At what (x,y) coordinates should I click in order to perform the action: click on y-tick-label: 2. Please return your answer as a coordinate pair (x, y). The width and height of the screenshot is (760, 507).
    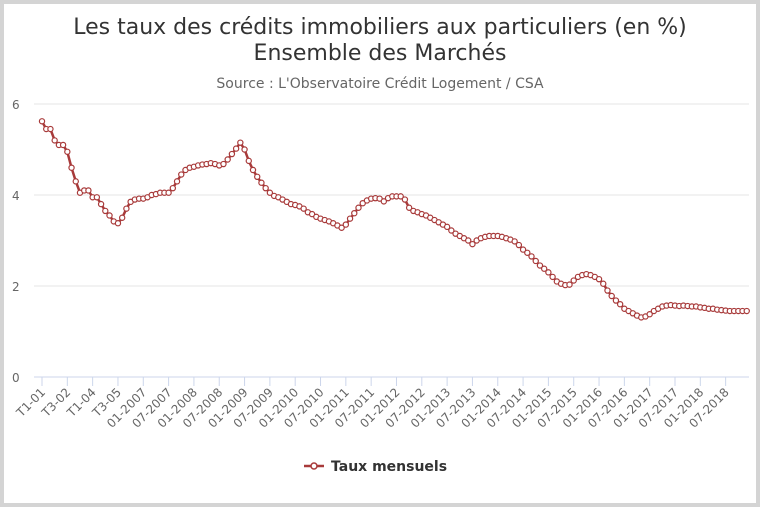
    Looking at the image, I should click on (16, 287).